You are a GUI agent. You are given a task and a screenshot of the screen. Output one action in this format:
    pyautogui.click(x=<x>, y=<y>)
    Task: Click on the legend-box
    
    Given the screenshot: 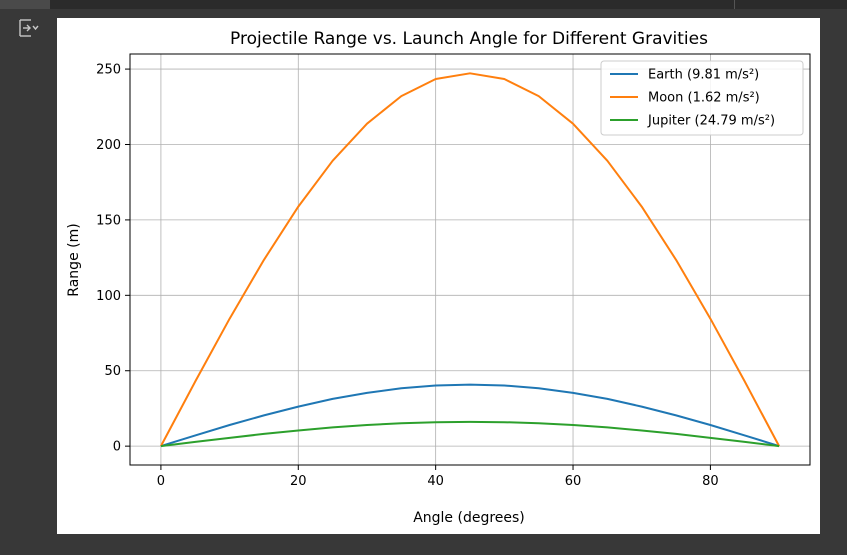 What is the action you would take?
    pyautogui.click(x=702, y=98)
    